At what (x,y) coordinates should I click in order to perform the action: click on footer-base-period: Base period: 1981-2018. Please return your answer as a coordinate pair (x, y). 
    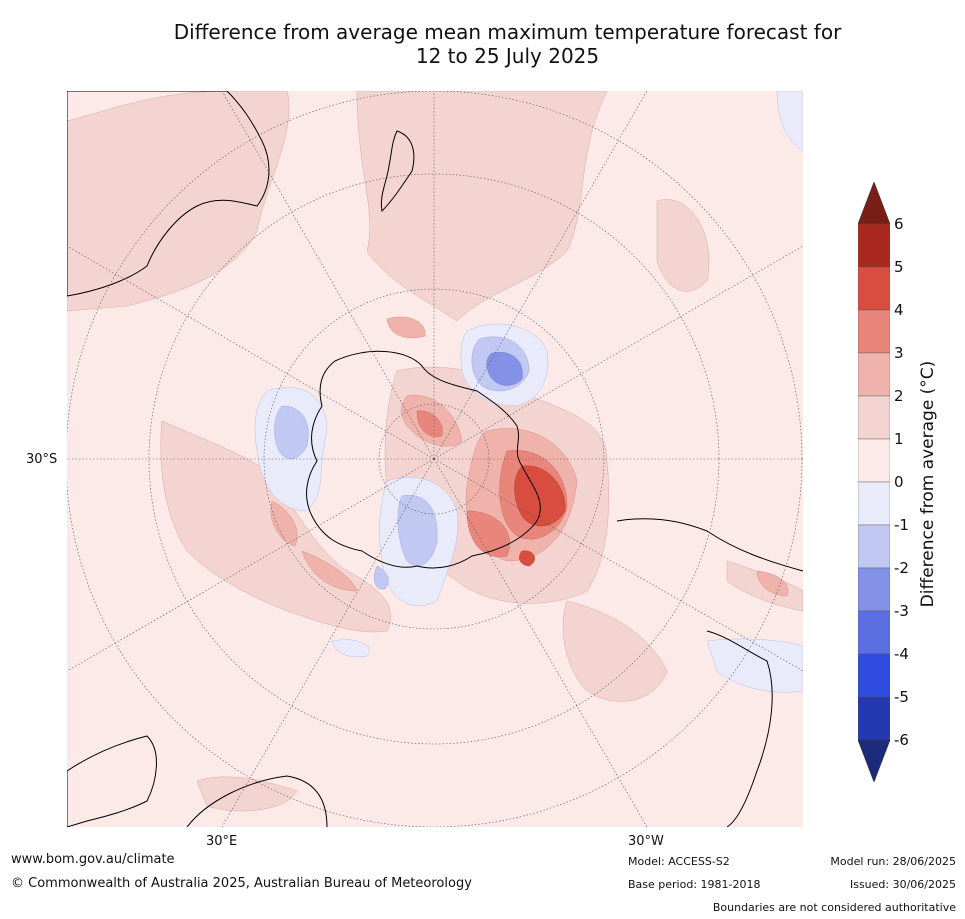
    Looking at the image, I should click on (694, 884).